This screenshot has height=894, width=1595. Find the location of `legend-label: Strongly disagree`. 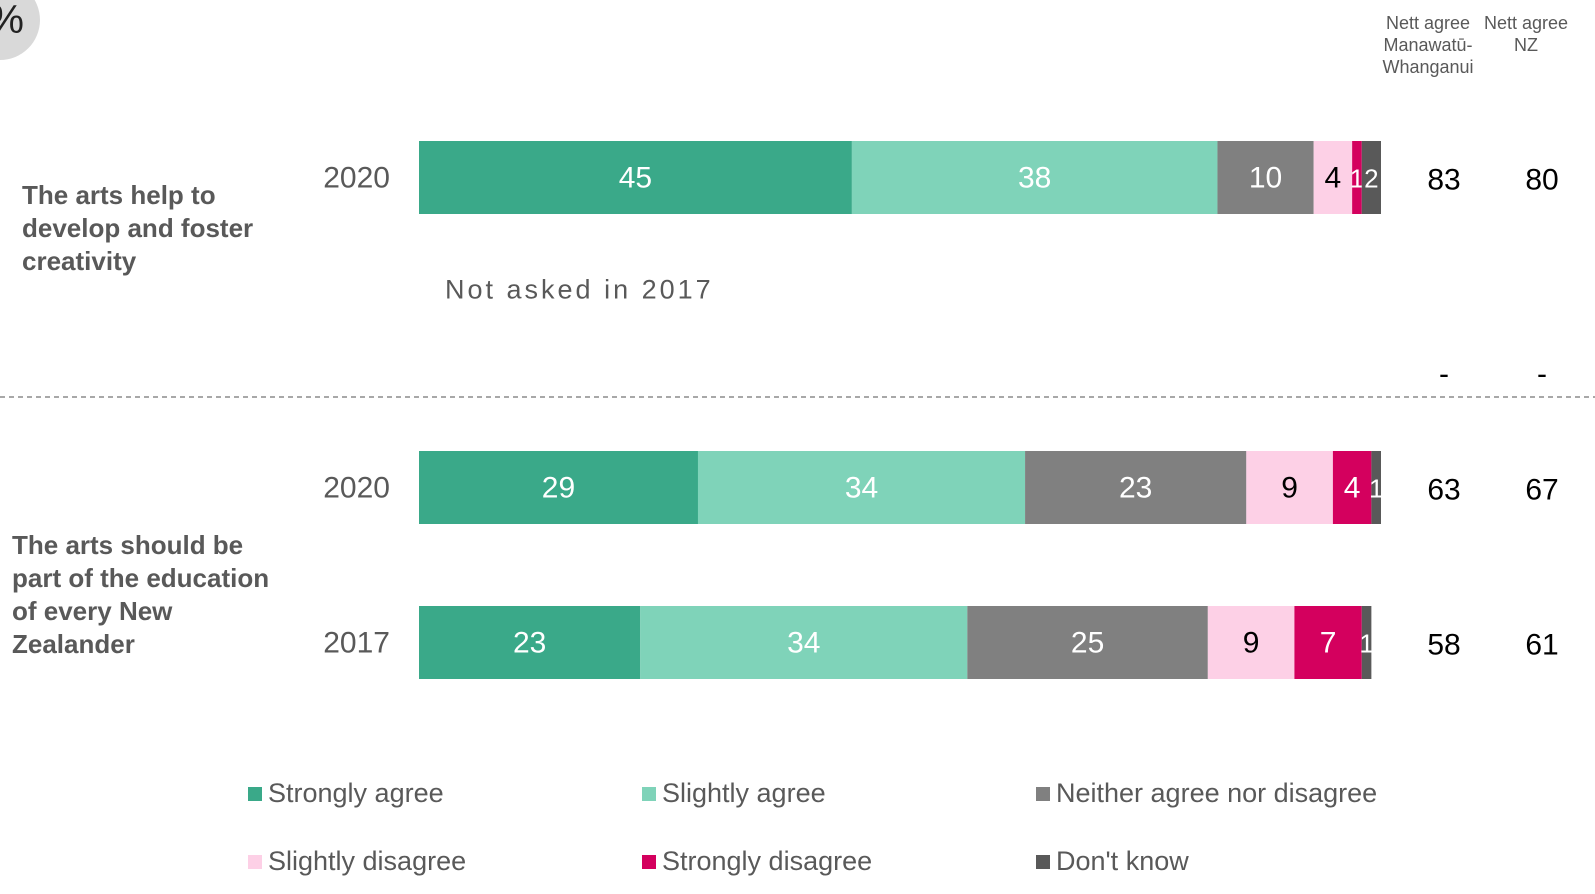

legend-label: Strongly disagree is located at coordinates (767, 861).